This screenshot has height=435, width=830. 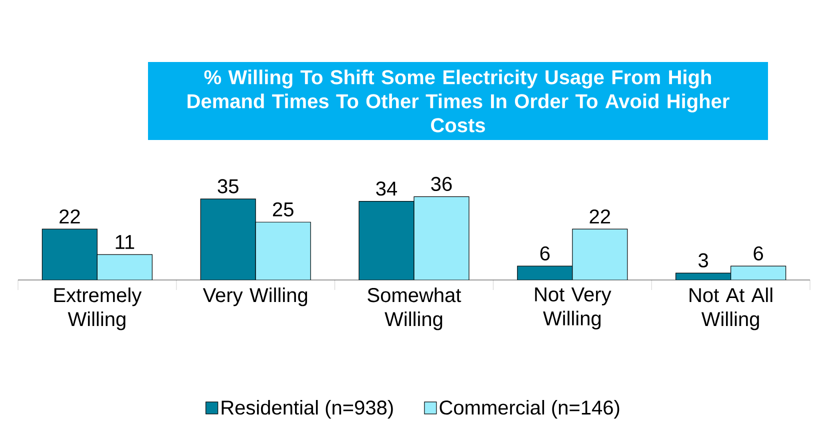 What do you see at coordinates (703, 260) in the screenshot?
I see `data-label: 3` at bounding box center [703, 260].